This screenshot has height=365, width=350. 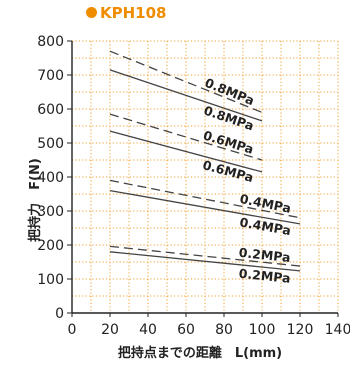 What do you see at coordinates (50, 212) in the screenshot?
I see `y-tick-label: 300` at bounding box center [50, 212].